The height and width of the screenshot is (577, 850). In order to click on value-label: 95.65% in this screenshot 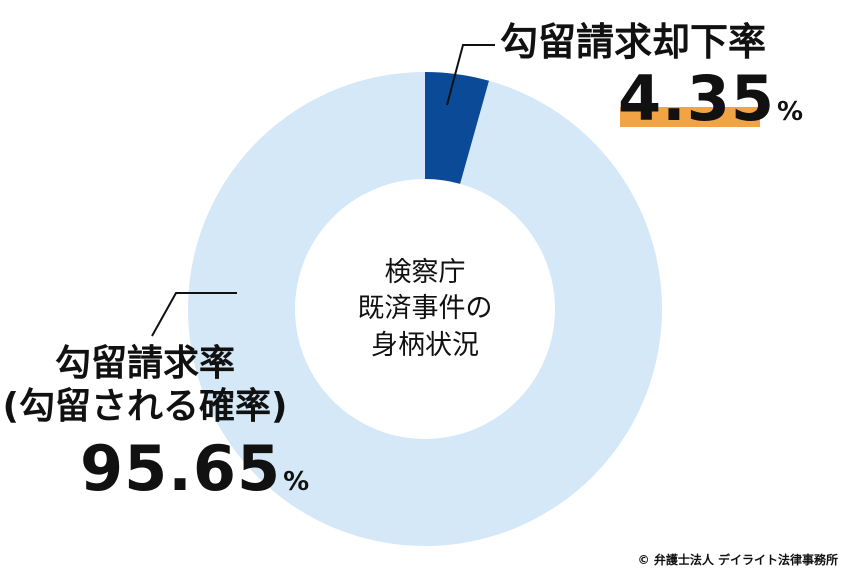, I will do `click(195, 468)`.